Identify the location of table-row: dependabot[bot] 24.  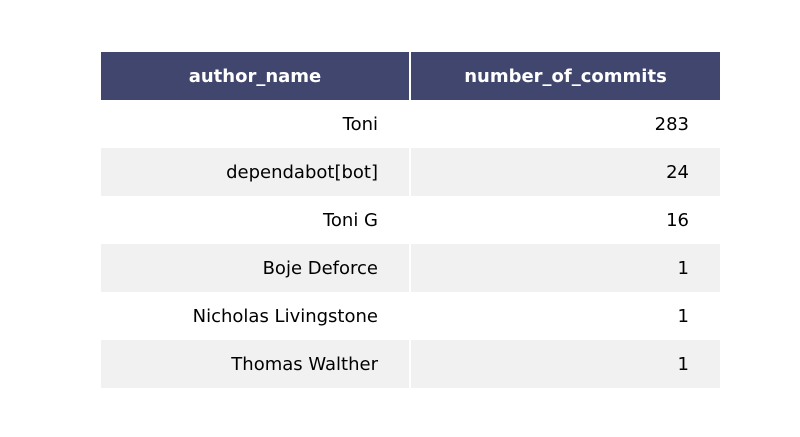
(410, 172).